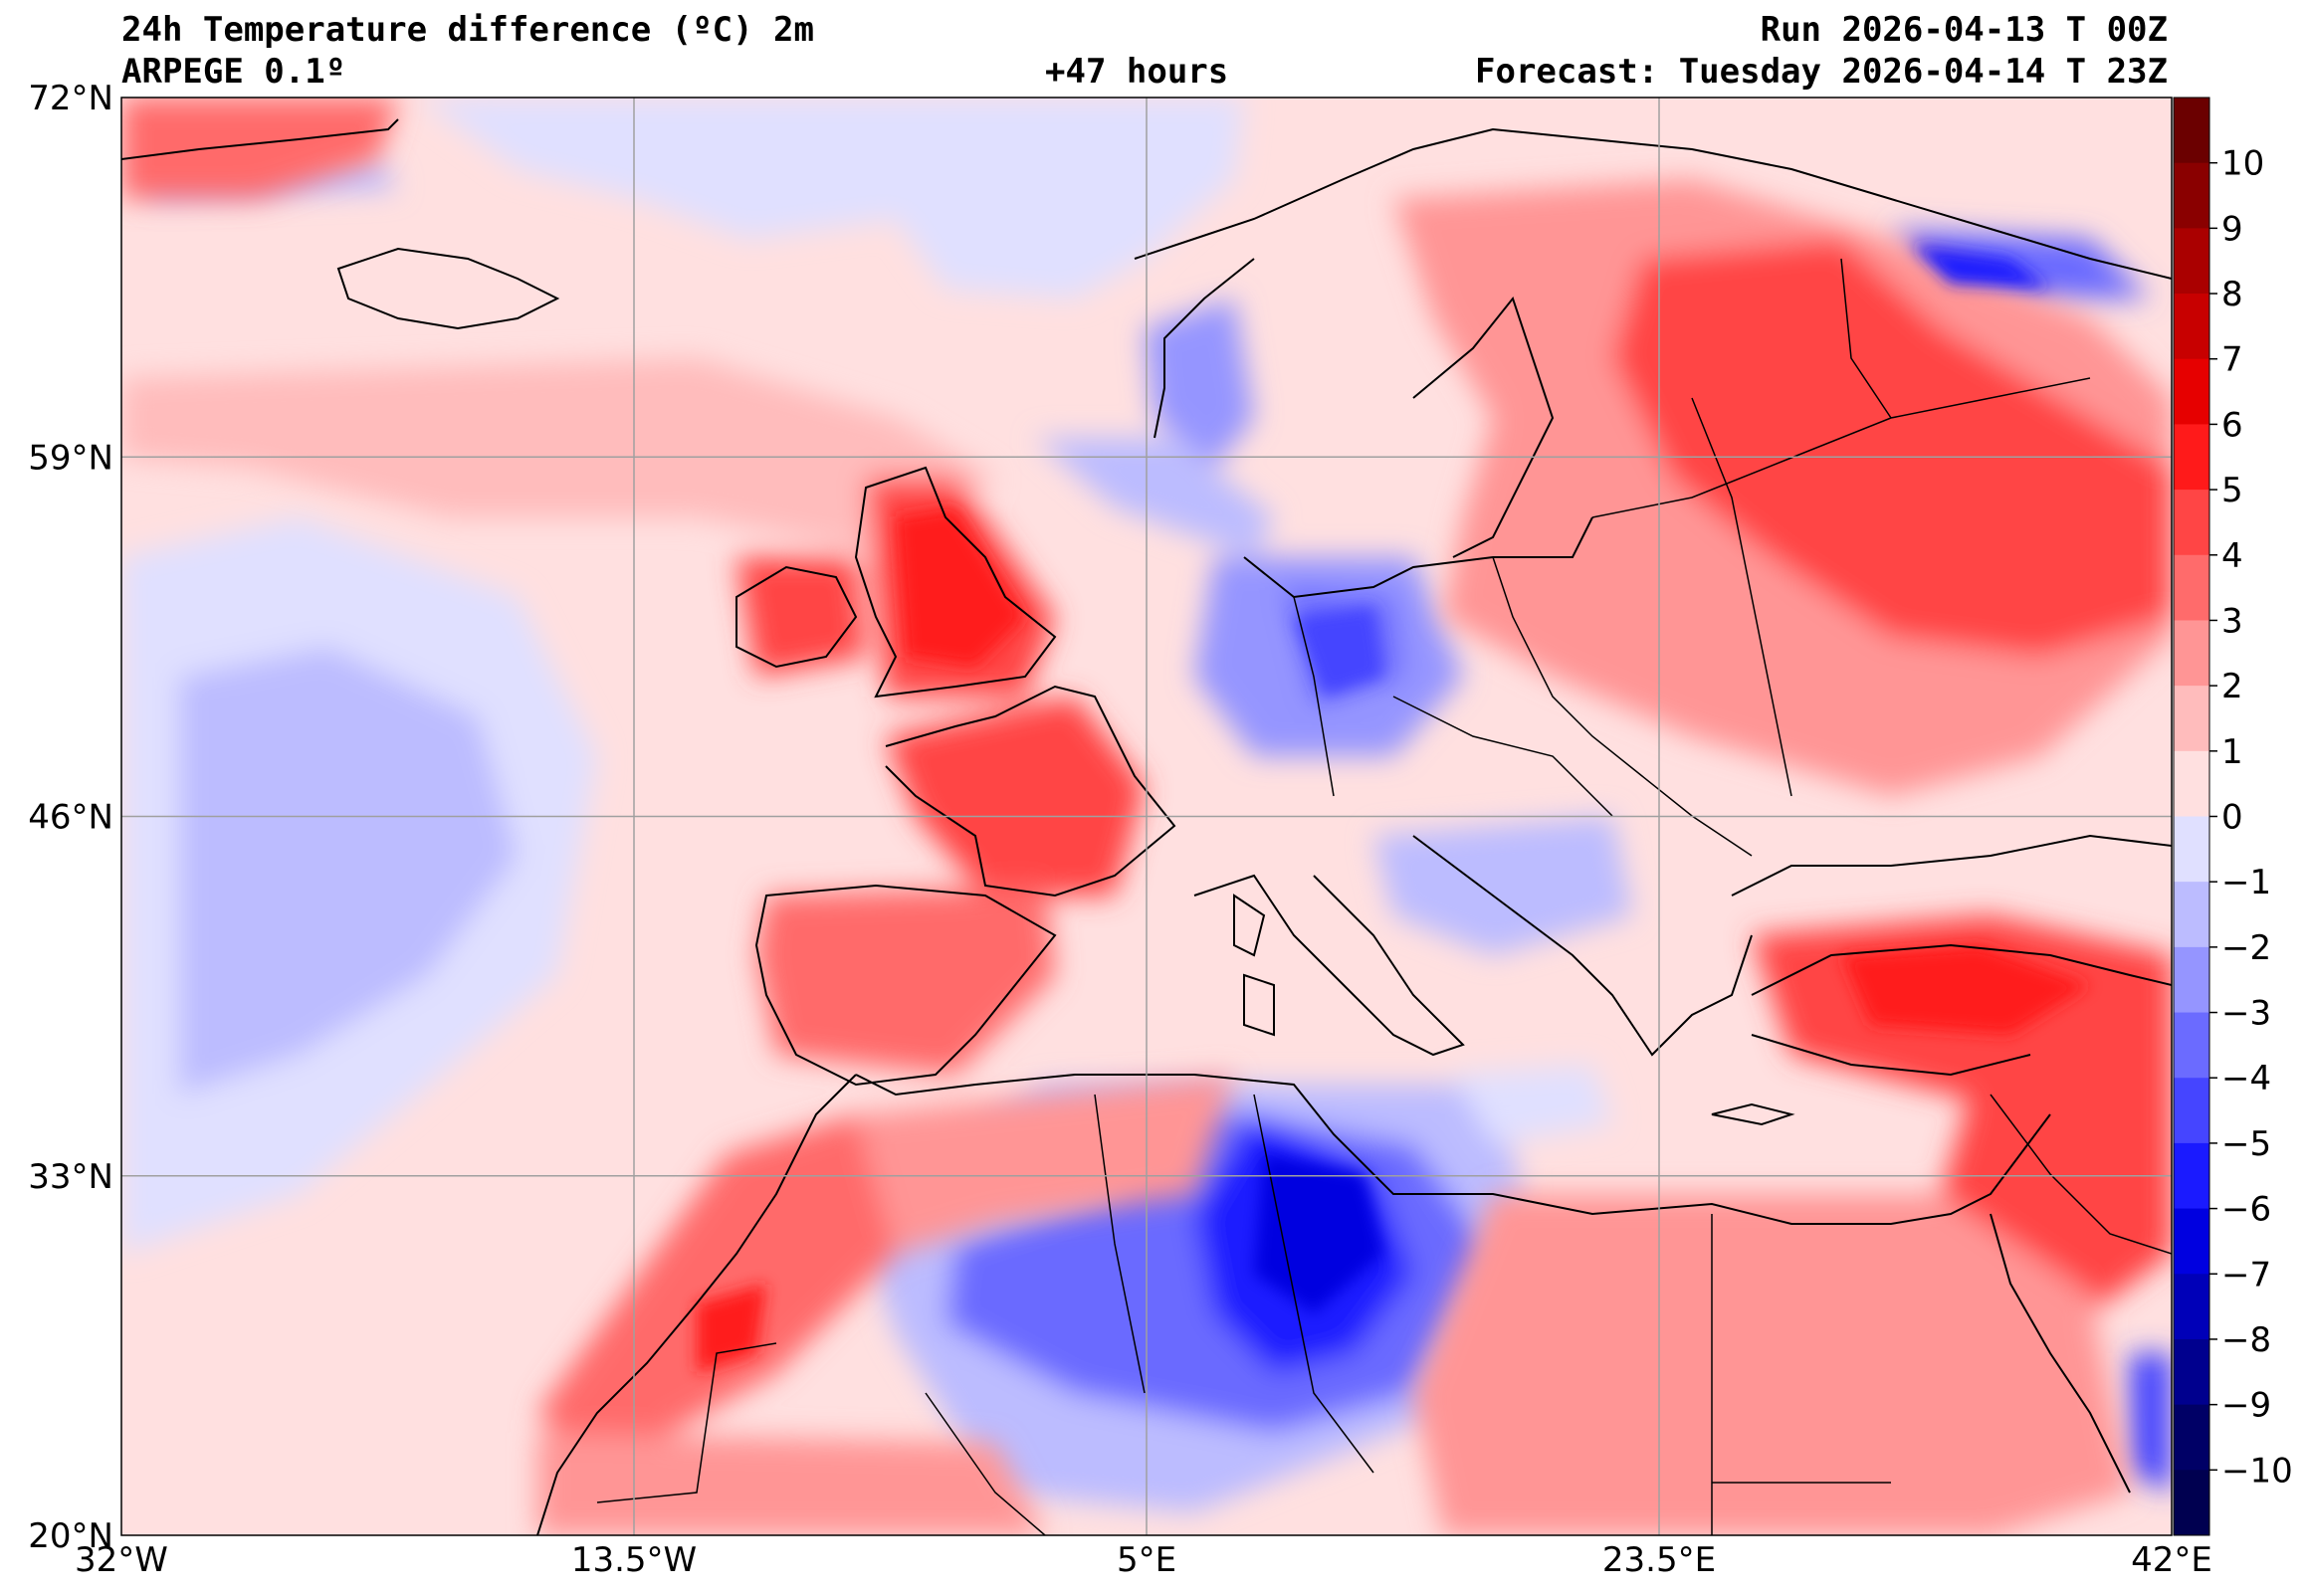  What do you see at coordinates (1951, 866) in the screenshot?
I see `coast-black-sea` at bounding box center [1951, 866].